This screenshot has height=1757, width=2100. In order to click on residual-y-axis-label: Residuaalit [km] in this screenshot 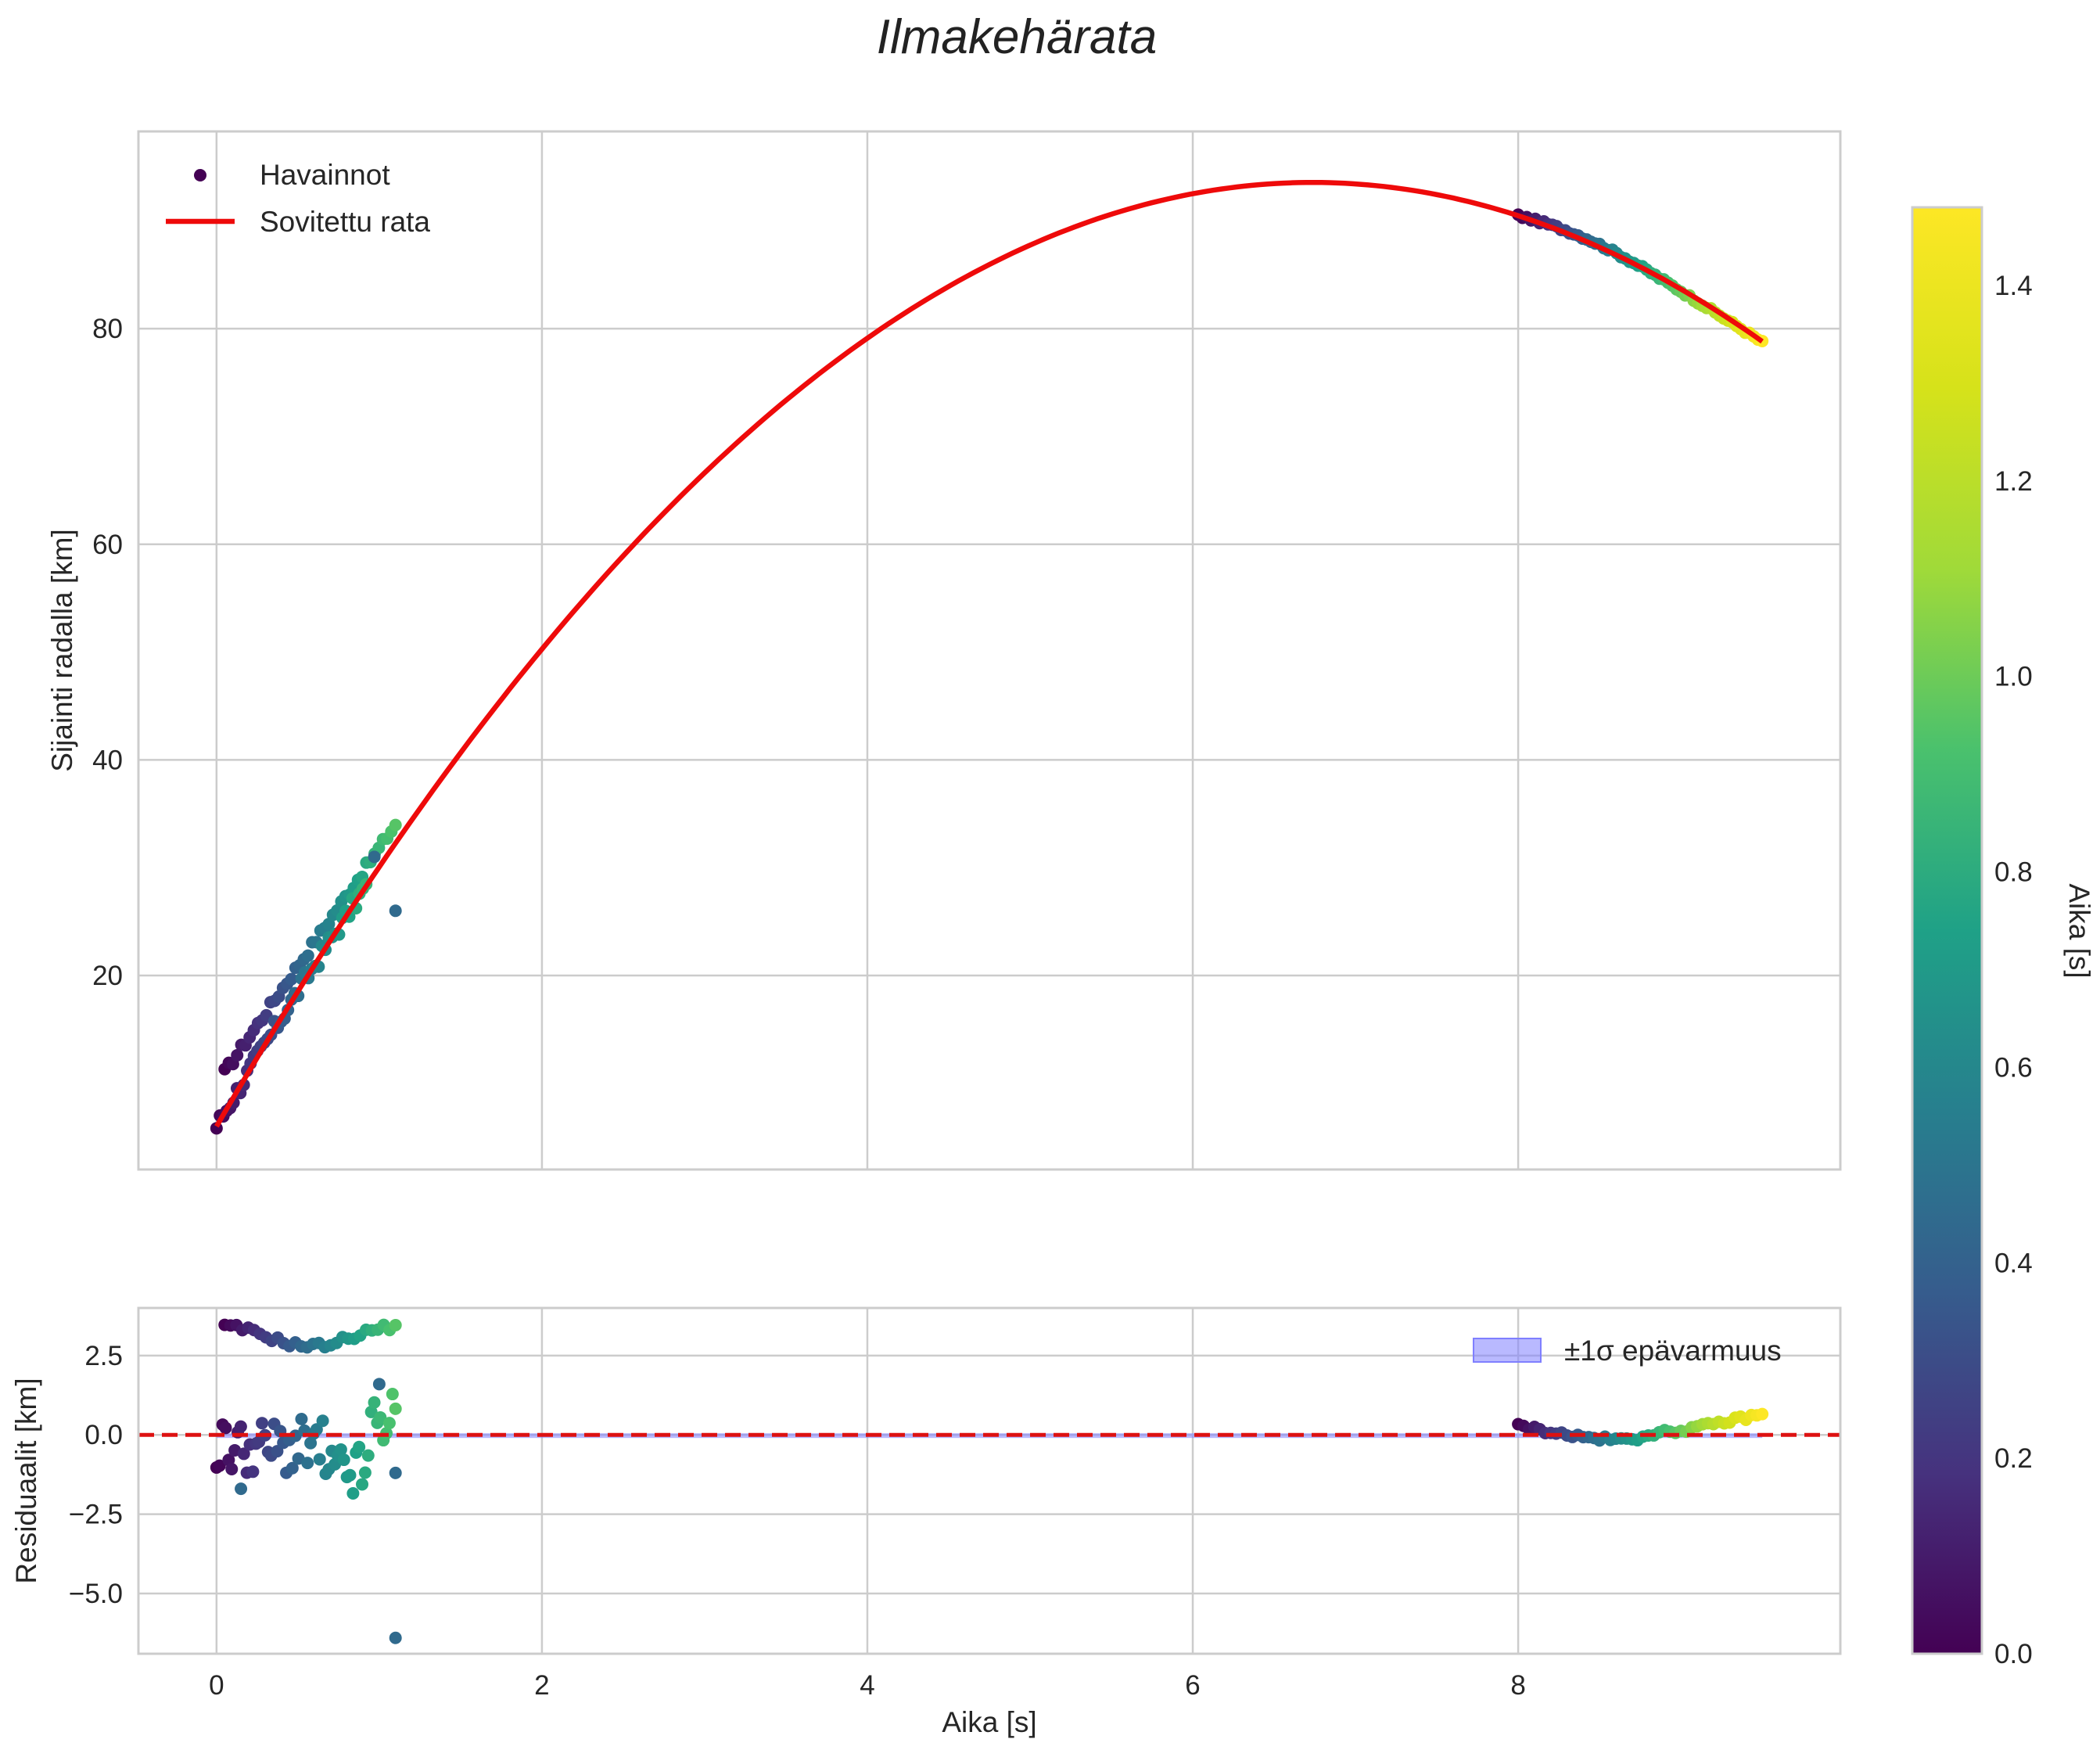, I will do `click(26, 1481)`.